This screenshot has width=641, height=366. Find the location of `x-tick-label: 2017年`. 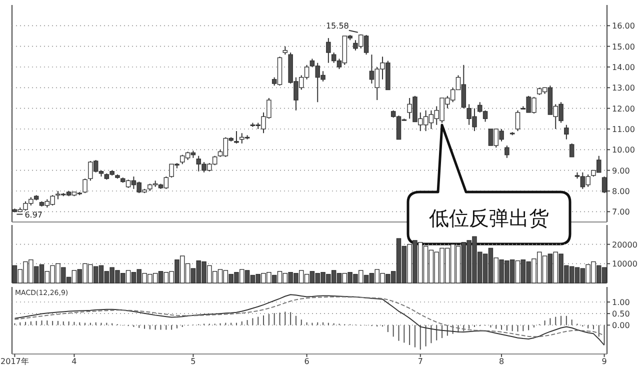

x-tick-label: 2017年 is located at coordinates (14, 361).